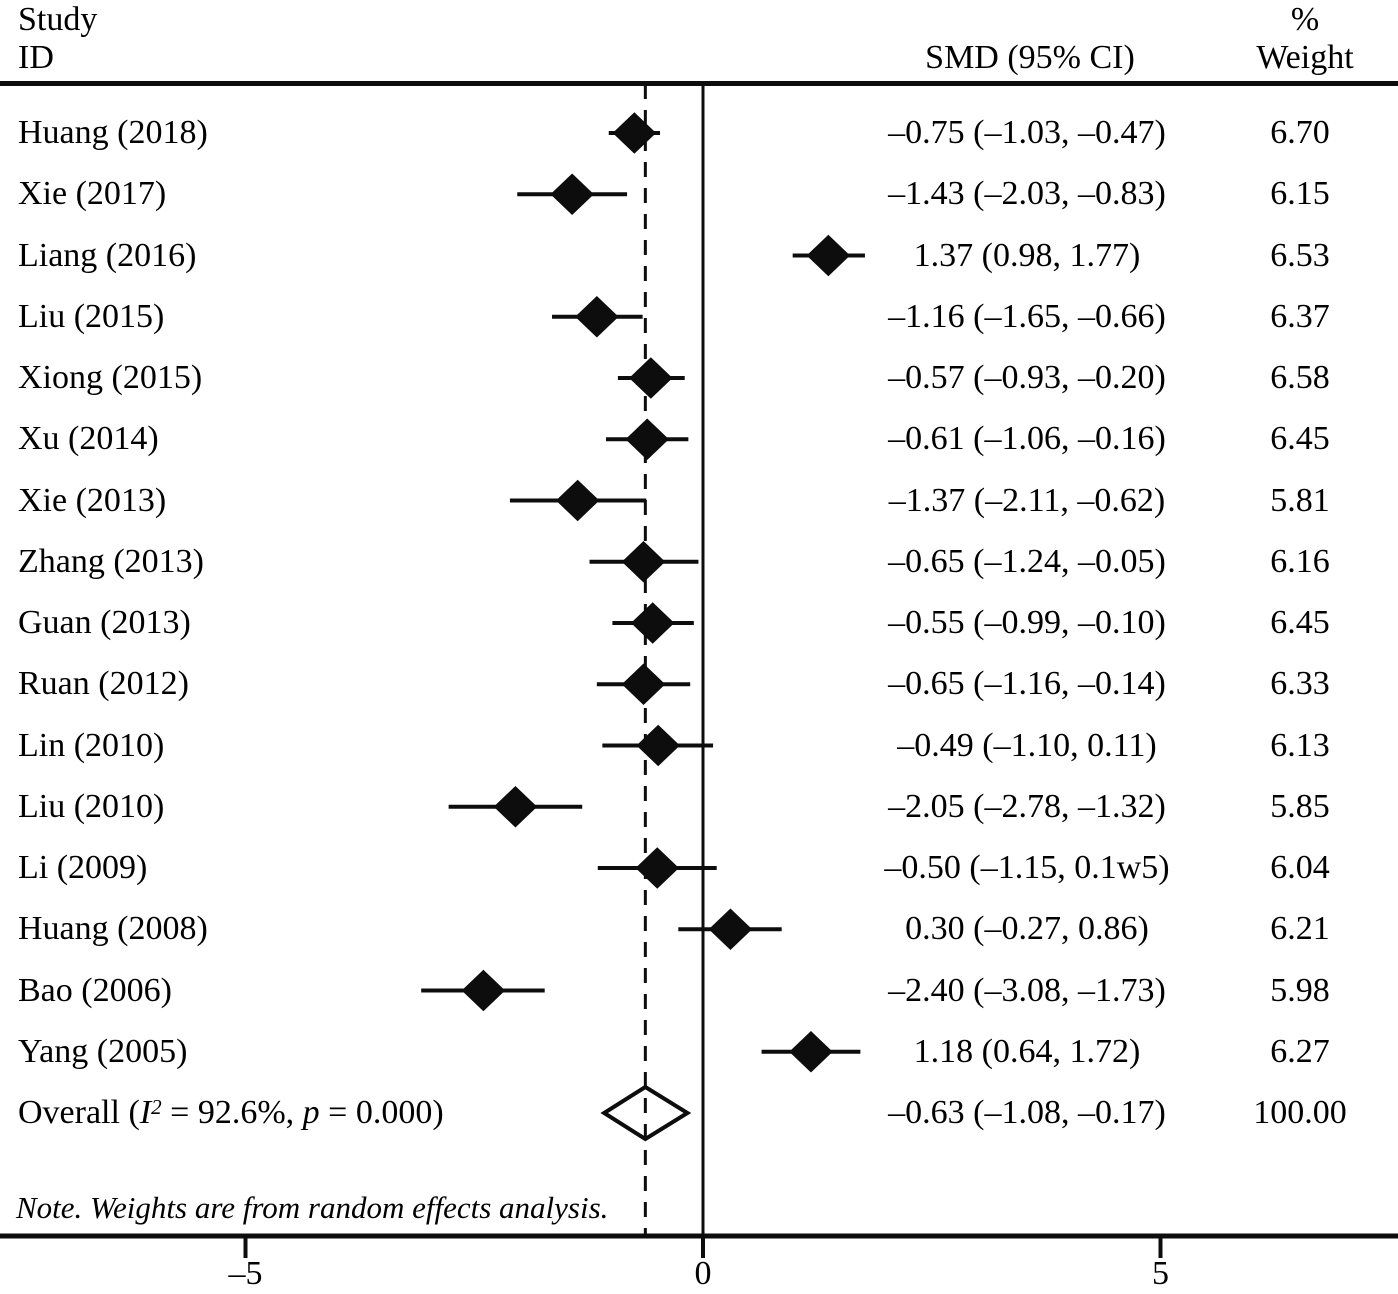 Image resolution: width=1398 pixels, height=1294 pixels. I want to click on study-smd-value: –0.65 (–1.16, –0.14), so click(1027, 684).